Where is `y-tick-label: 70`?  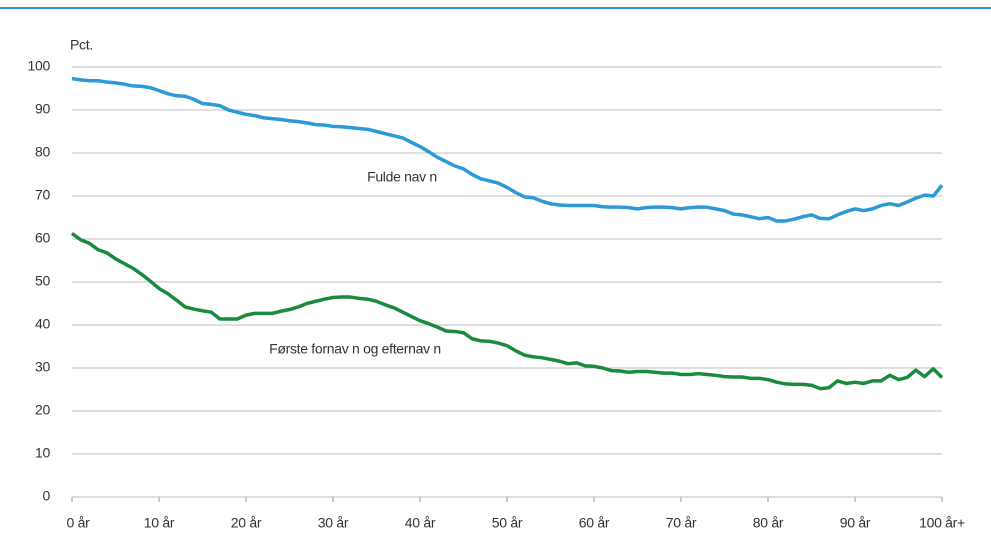
y-tick-label: 70 is located at coordinates (42, 195).